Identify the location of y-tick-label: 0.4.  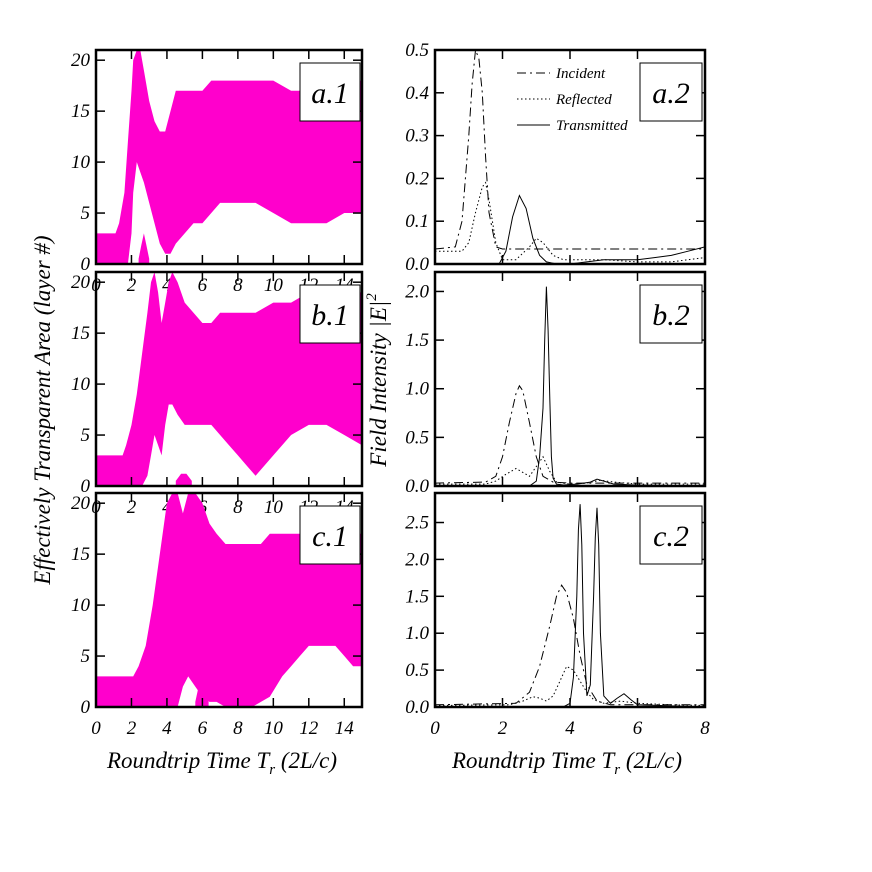
(417, 93).